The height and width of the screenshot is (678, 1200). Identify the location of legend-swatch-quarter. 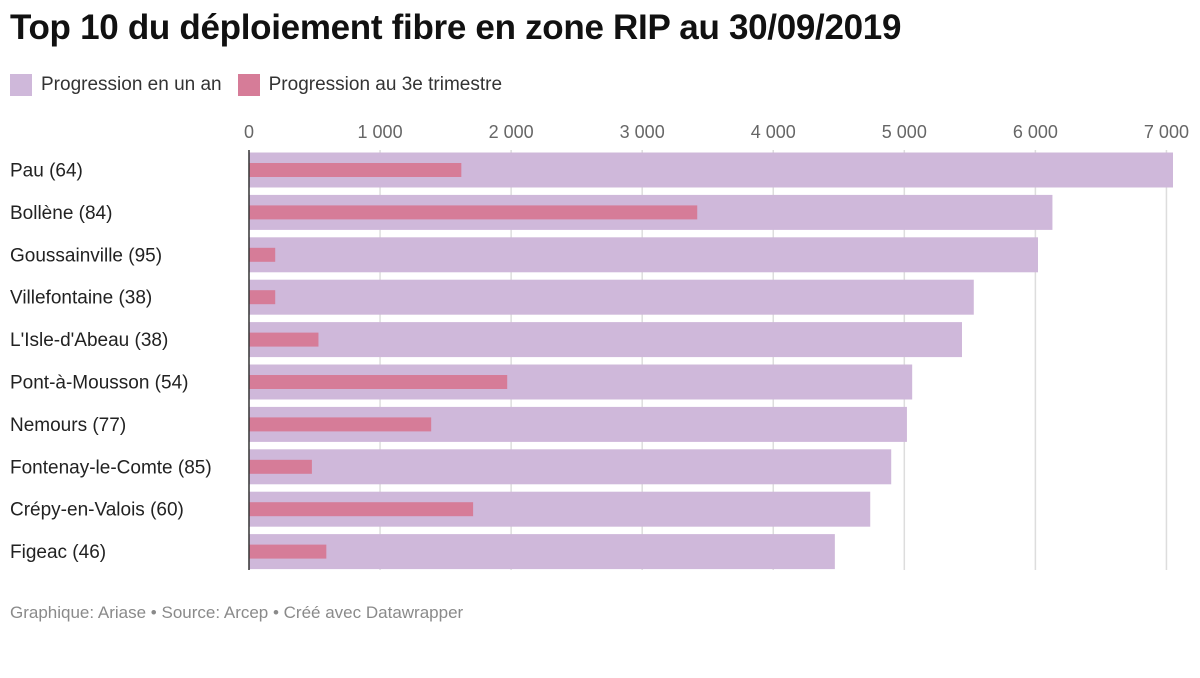
(248, 85).